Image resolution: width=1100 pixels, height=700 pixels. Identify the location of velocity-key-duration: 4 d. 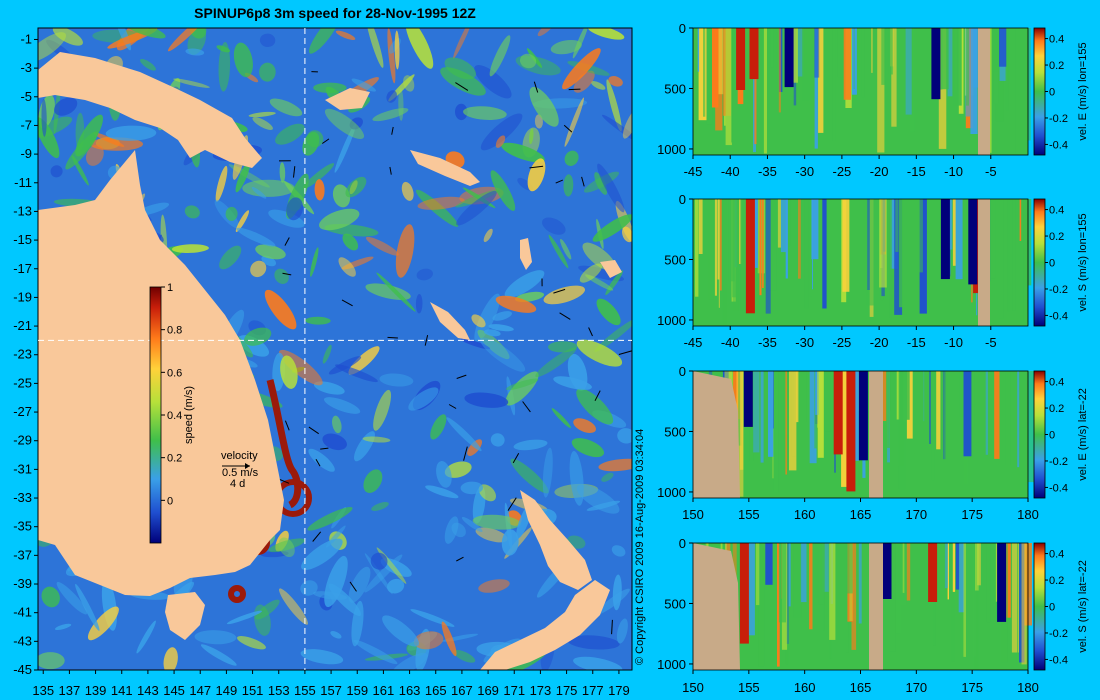
(237, 484).